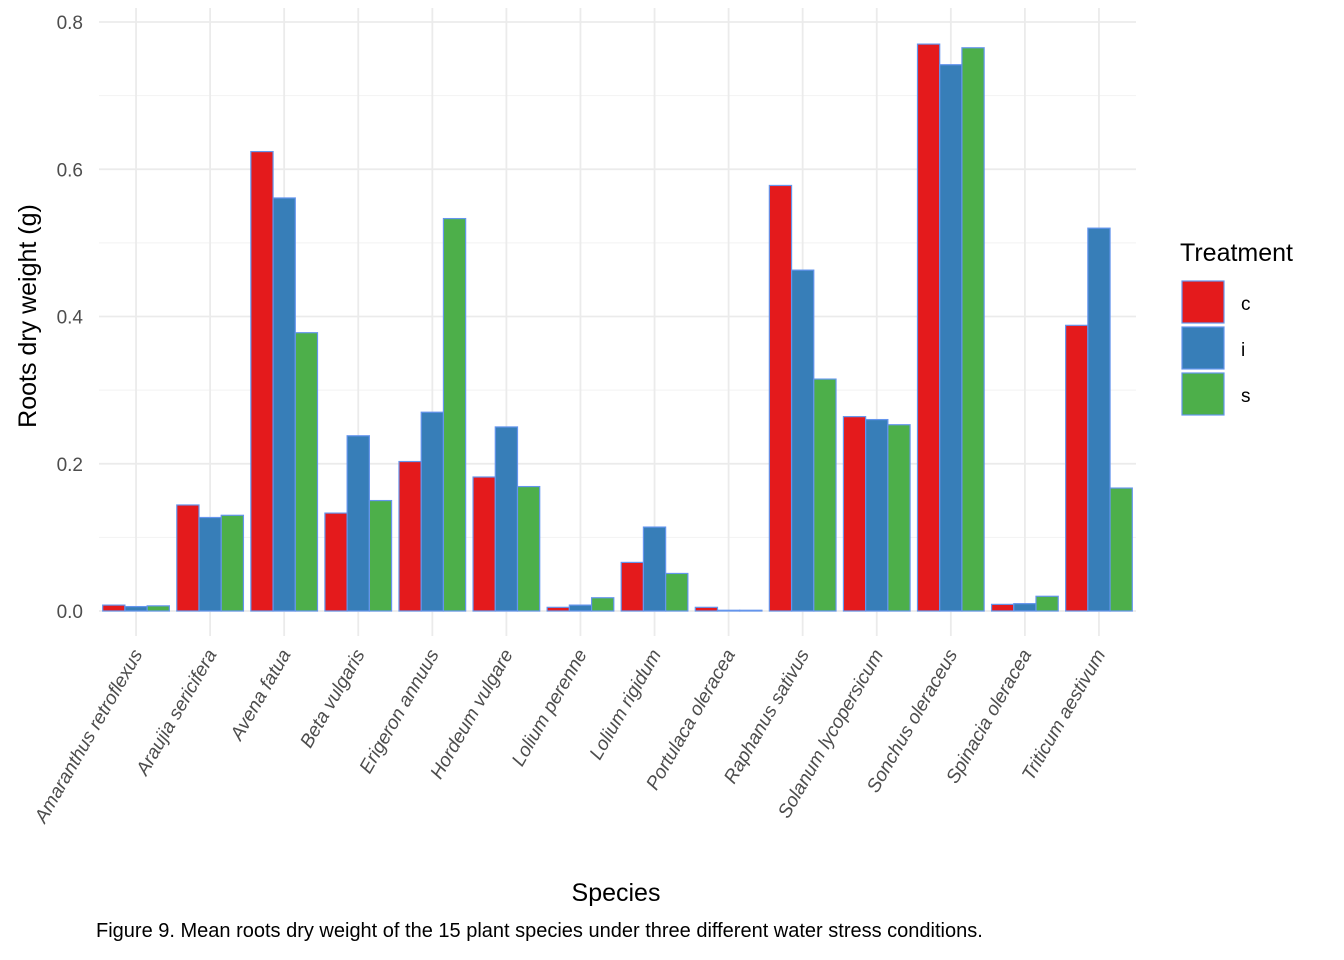 This screenshot has height=960, width=1344. I want to click on y-tick-label: 0.0, so click(70, 612).